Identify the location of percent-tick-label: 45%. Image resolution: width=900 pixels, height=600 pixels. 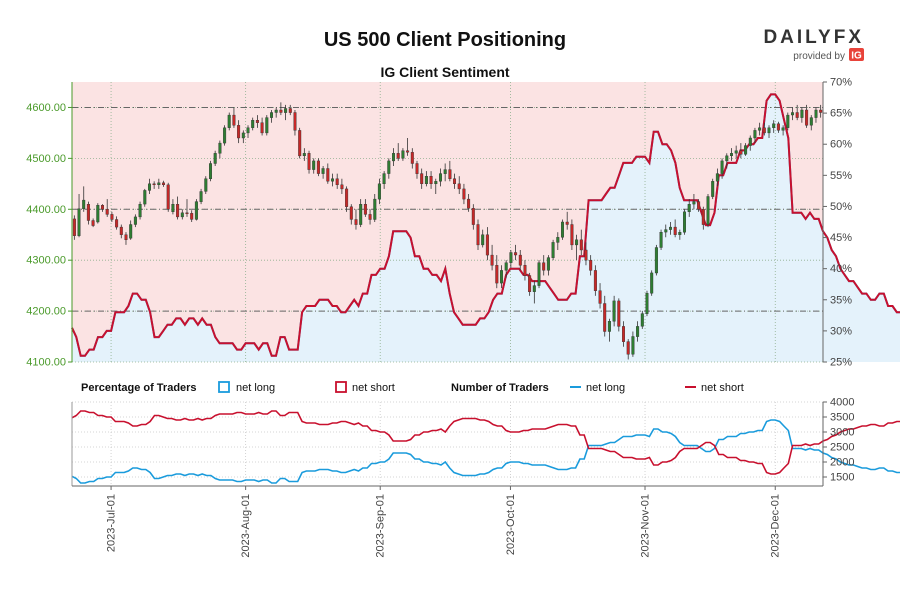
(841, 238).